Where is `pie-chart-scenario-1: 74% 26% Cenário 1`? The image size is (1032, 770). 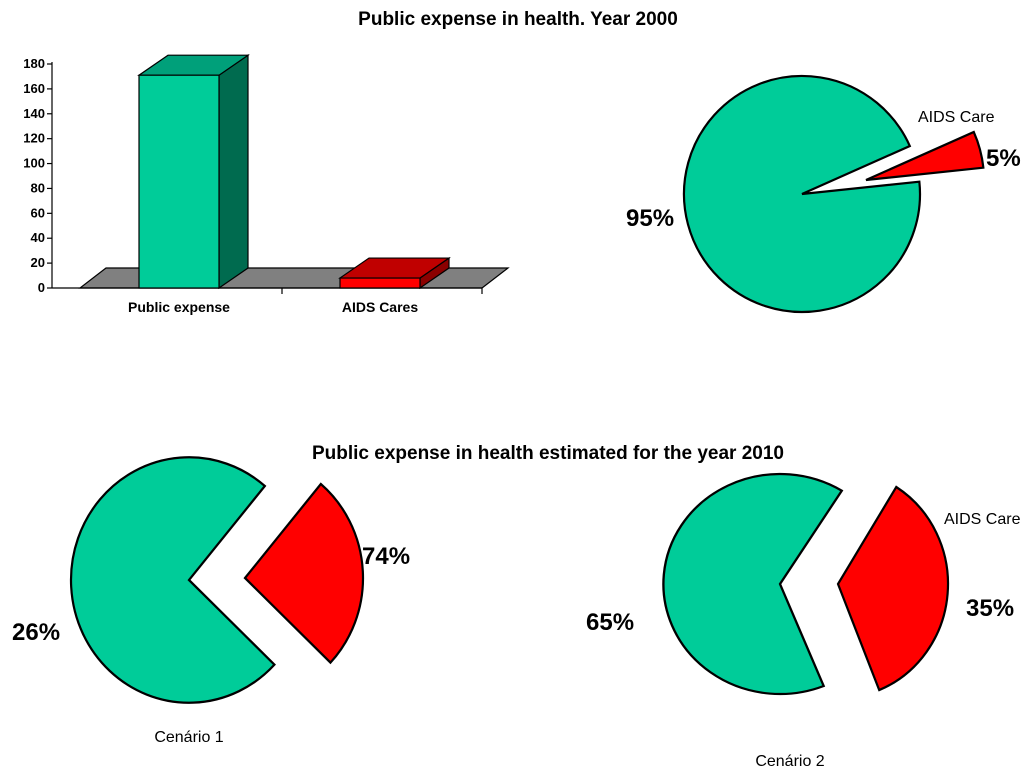
pie-chart-scenario-1: 74% 26% Cenário 1 is located at coordinates (211, 601).